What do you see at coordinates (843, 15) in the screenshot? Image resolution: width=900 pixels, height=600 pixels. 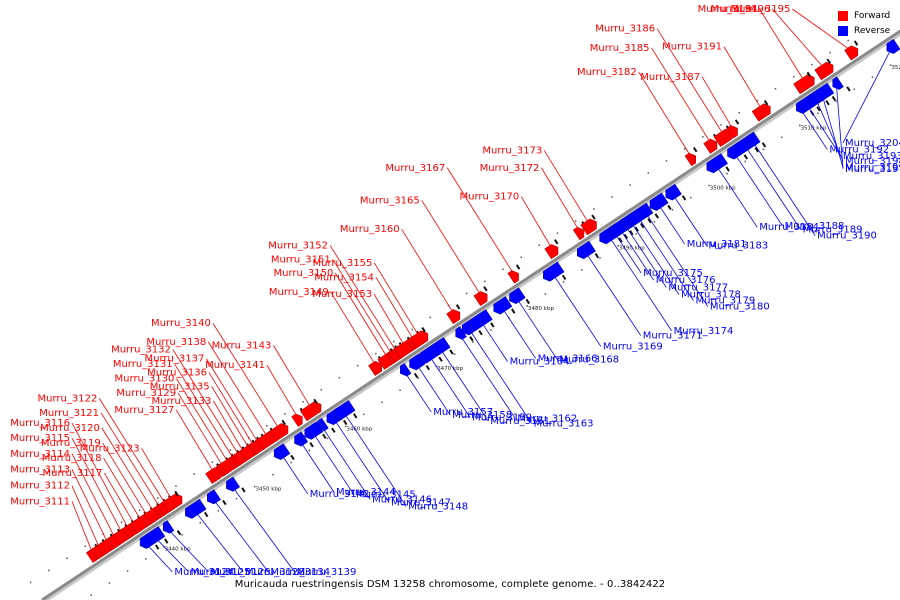 I see `forward-swatch` at bounding box center [843, 15].